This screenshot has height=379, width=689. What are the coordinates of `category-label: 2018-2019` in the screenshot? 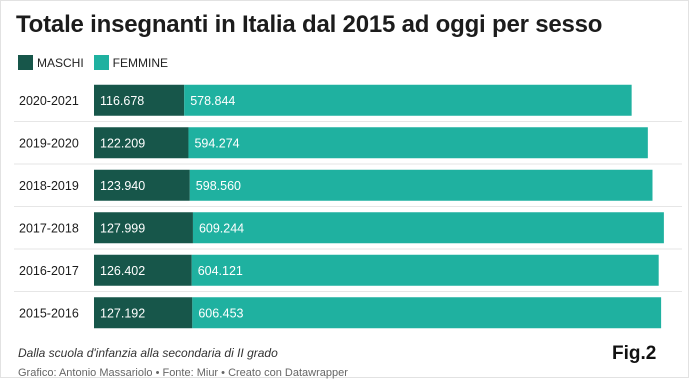 It's located at (49, 186).